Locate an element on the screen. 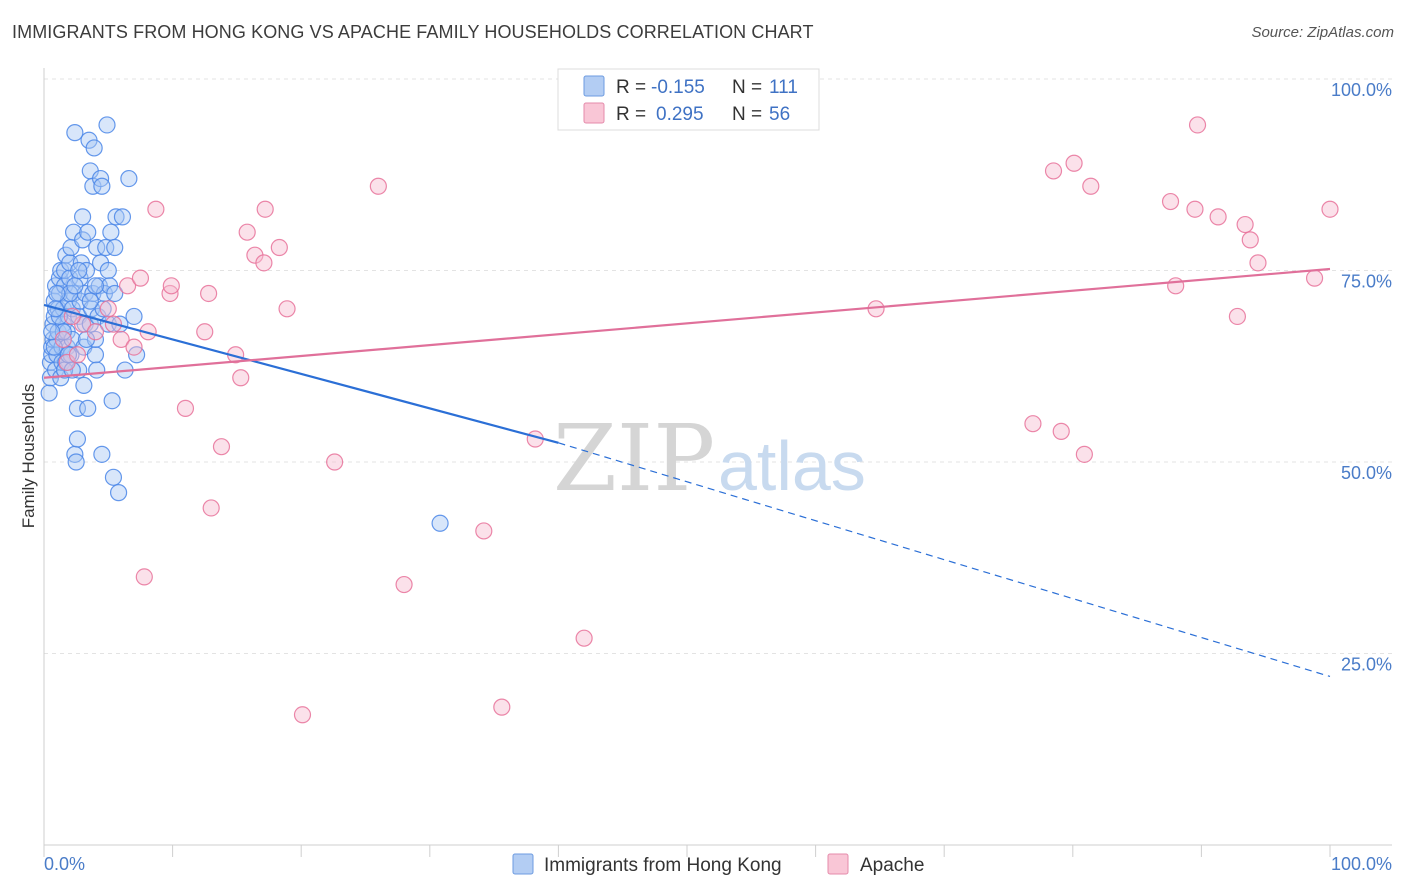 This screenshot has height=892, width=1406. chart-source: Source: ZipAtlas.com is located at coordinates (1322, 32).